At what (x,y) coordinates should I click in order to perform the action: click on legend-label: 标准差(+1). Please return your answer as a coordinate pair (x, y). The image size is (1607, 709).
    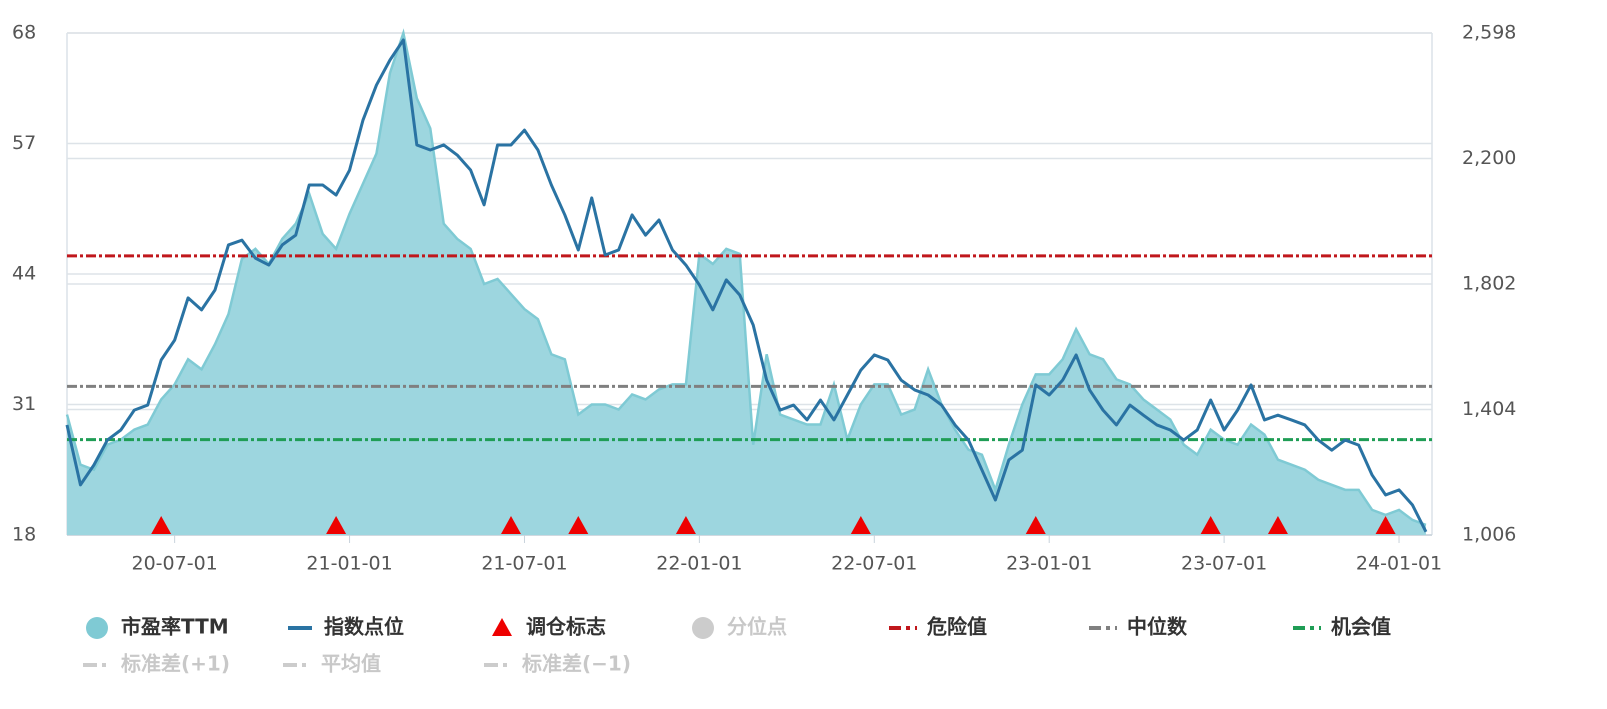
    Looking at the image, I should click on (175, 664).